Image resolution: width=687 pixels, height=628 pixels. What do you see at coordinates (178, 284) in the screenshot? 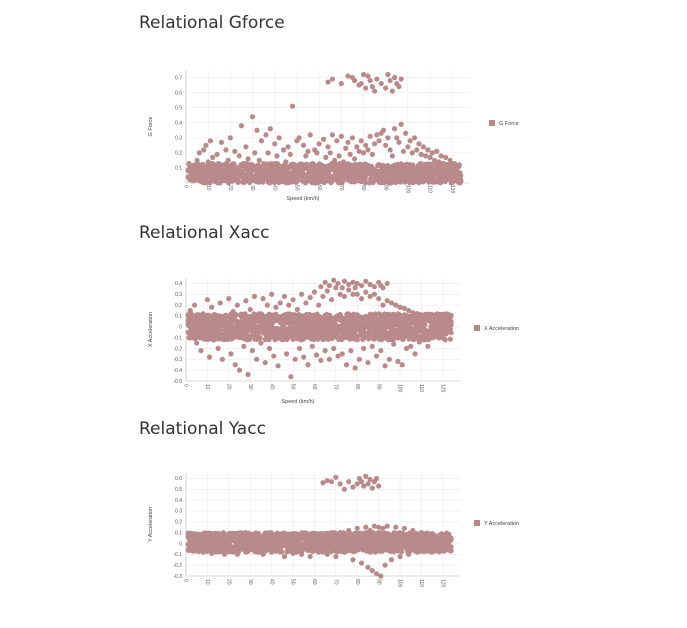
I see `y-tick-label: 0.4` at bounding box center [178, 284].